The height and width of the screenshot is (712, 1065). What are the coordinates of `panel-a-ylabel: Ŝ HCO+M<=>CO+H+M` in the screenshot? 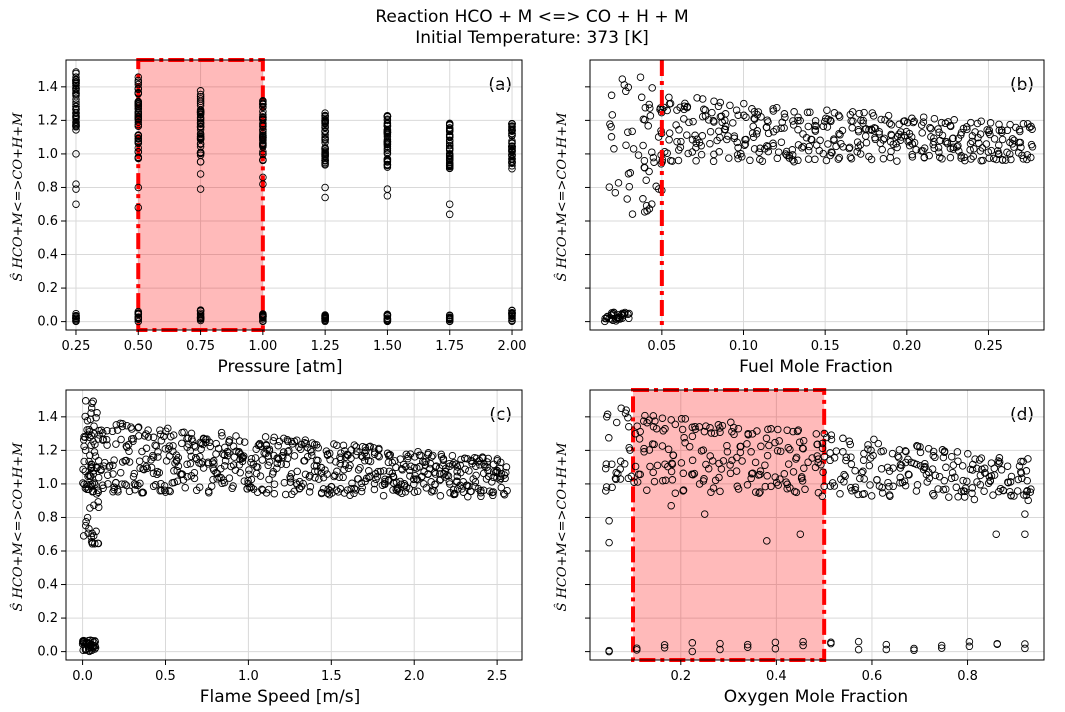 It's located at (17, 197).